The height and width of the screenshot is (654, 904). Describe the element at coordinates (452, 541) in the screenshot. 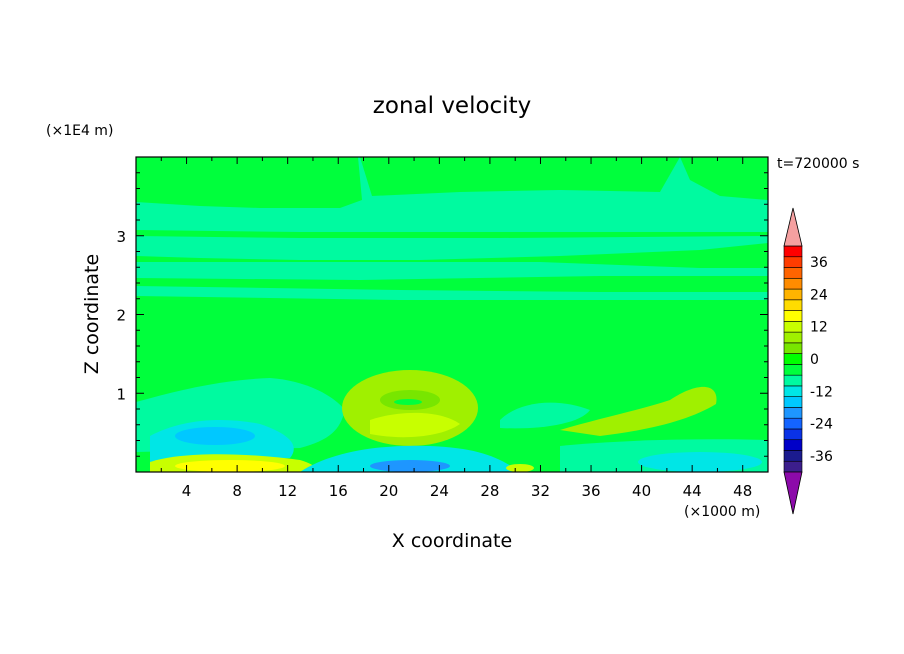

I see `x-axis-label: X coordinate` at that location.